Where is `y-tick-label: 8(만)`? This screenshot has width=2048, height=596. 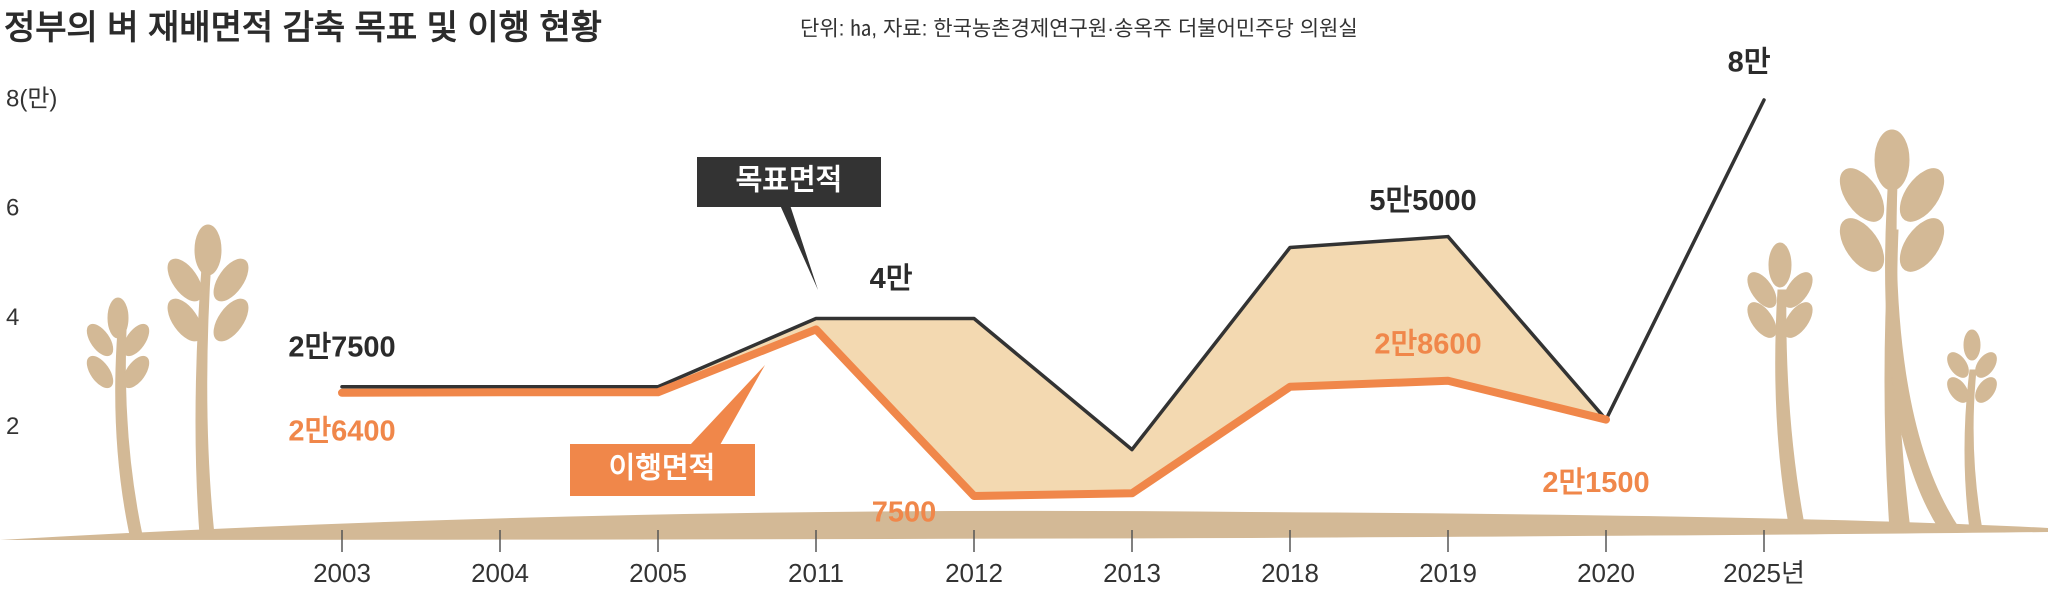
y-tick-label: 8(만) is located at coordinates (31, 98).